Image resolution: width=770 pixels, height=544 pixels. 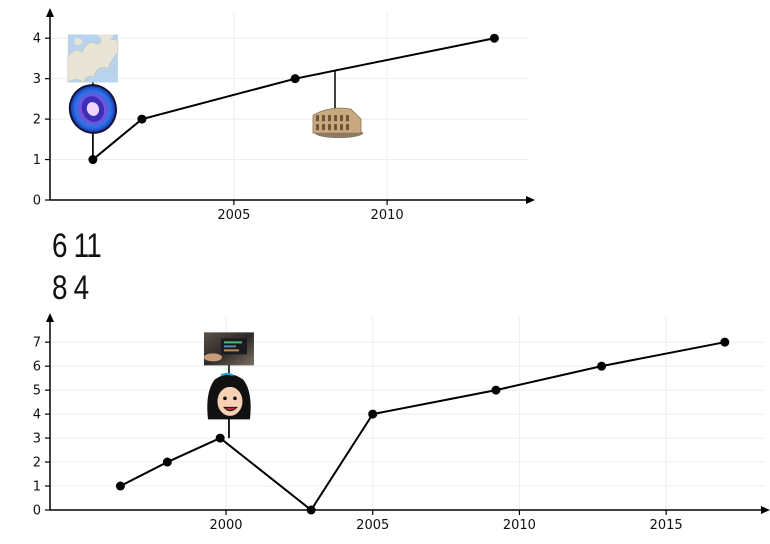 What do you see at coordinates (228, 349) in the screenshot?
I see `laptop-photo-icon` at bounding box center [228, 349].